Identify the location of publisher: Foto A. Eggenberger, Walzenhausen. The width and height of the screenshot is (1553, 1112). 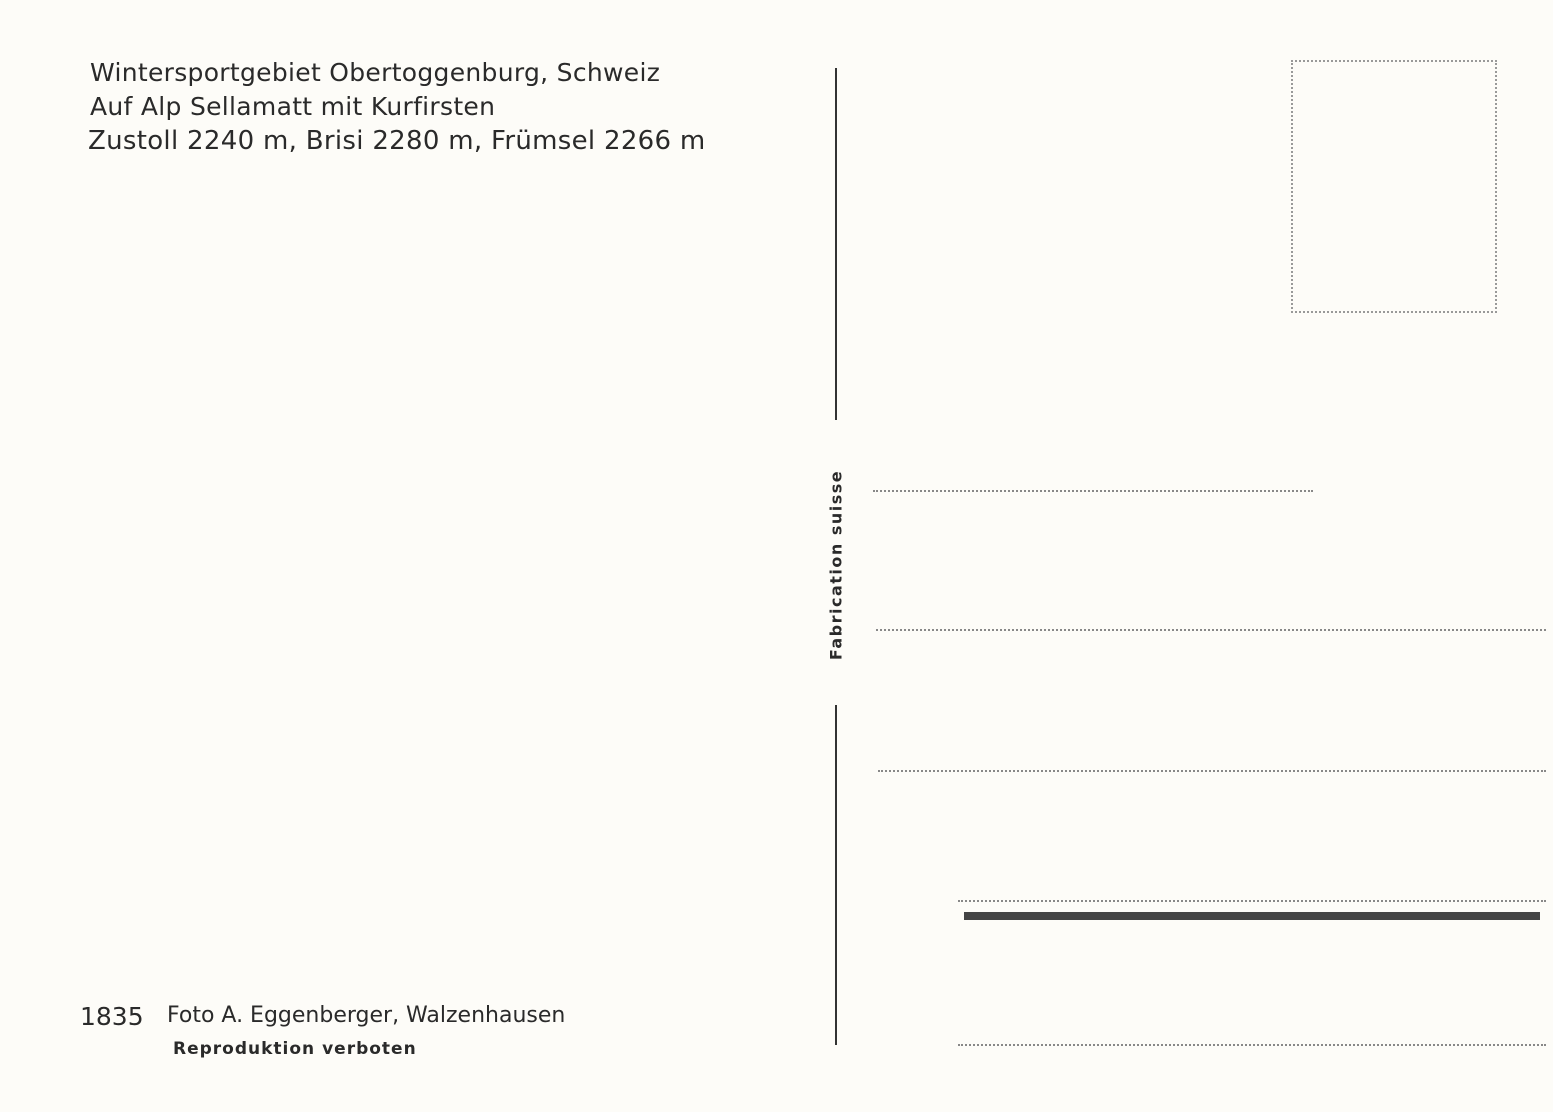
(366, 1015).